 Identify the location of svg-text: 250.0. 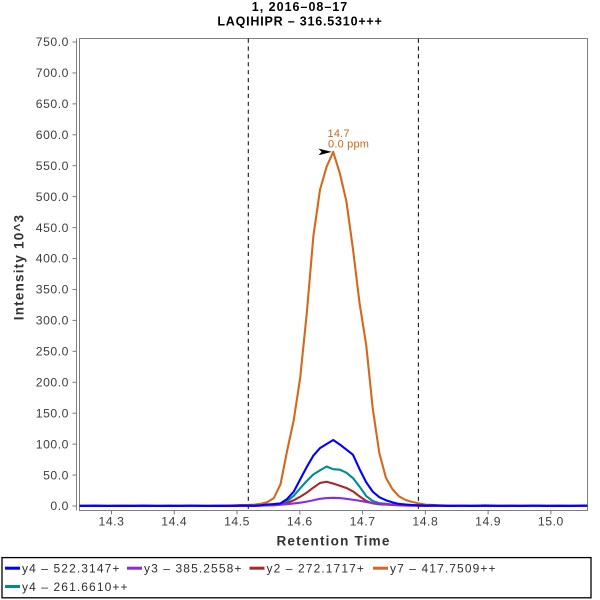
(52, 352).